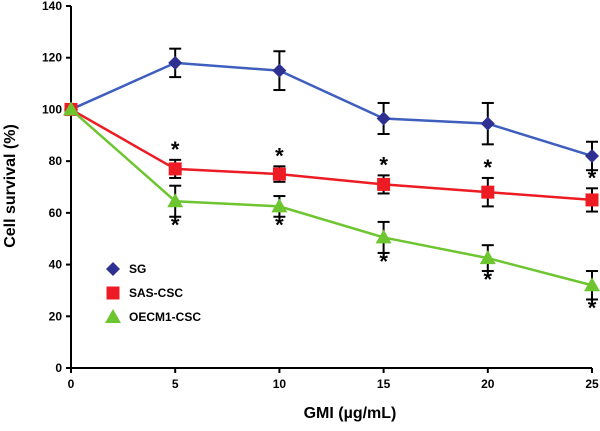 Image resolution: width=600 pixels, height=431 pixels. Describe the element at coordinates (56, 213) in the screenshot. I see `y-tick-label: 60` at that location.